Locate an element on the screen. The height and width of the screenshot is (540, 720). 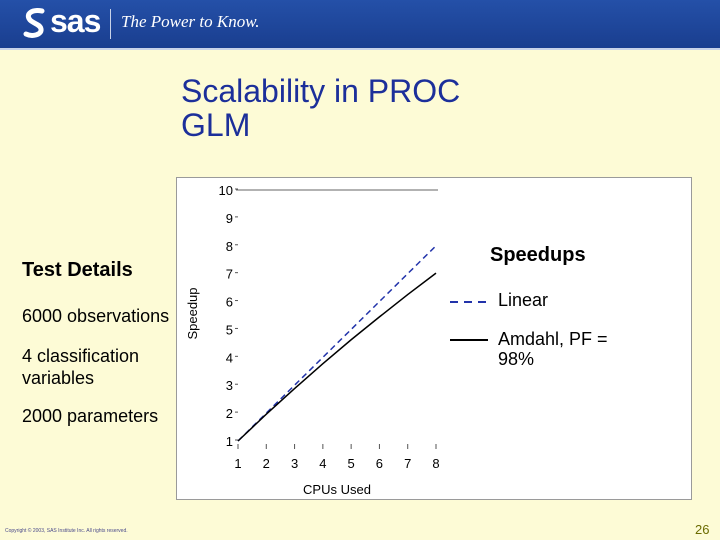
detail-classification: 4 classification variables is located at coordinates (81, 367).